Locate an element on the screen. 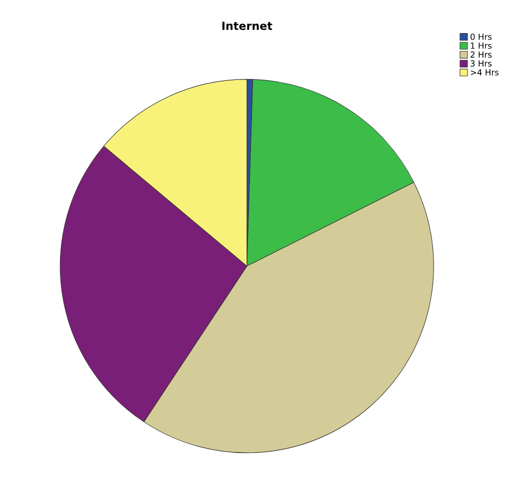 Image resolution: width=531 pixels, height=502 pixels. legend-label: >4 Hrs is located at coordinates (484, 72).